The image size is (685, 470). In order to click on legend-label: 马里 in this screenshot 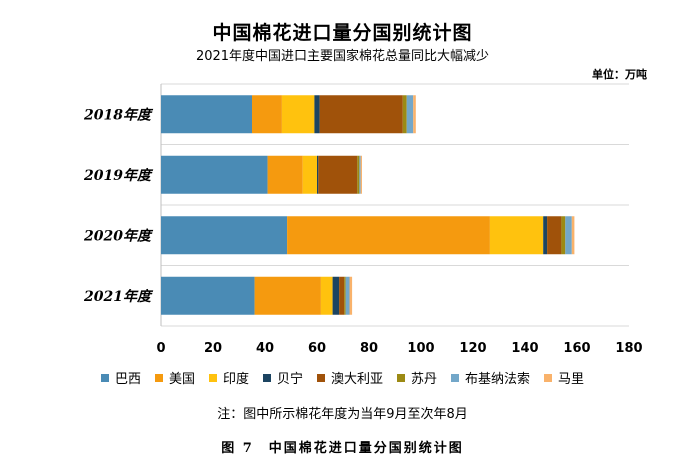, I will do `click(571, 379)`.